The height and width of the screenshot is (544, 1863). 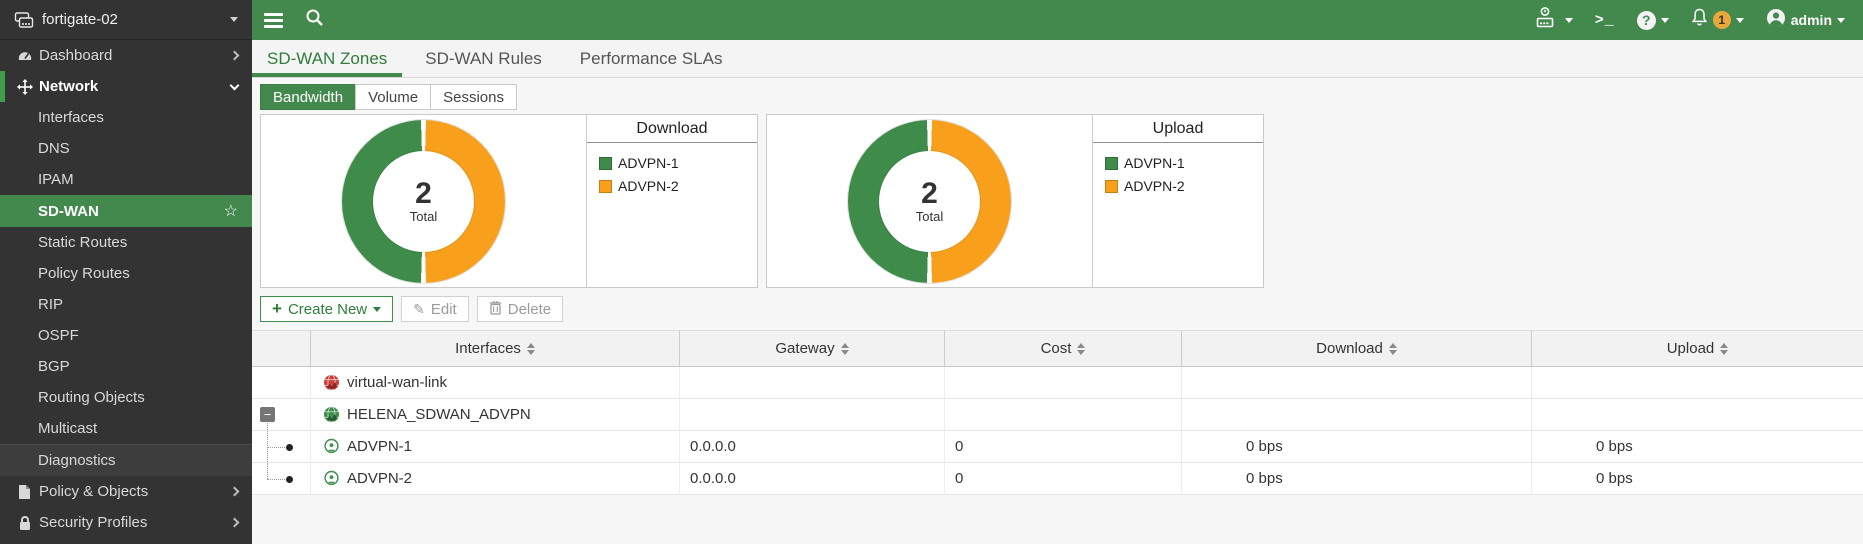 I want to click on help-menu: ?, so click(x=1652, y=20).